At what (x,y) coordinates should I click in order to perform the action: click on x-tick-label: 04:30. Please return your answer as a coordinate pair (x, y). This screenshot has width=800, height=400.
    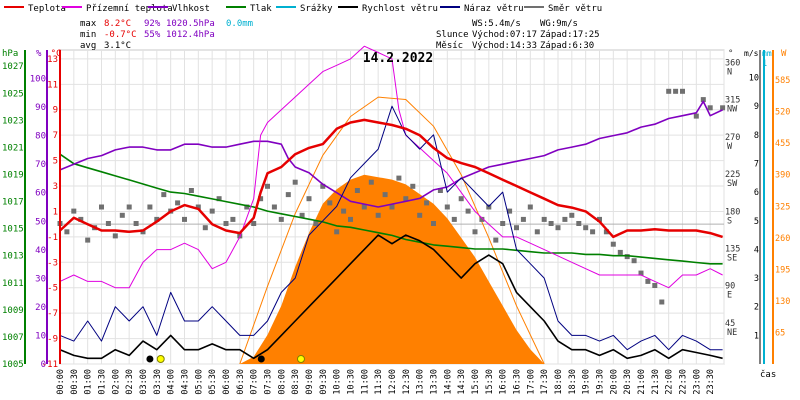
    Looking at the image, I should click on (186, 382).